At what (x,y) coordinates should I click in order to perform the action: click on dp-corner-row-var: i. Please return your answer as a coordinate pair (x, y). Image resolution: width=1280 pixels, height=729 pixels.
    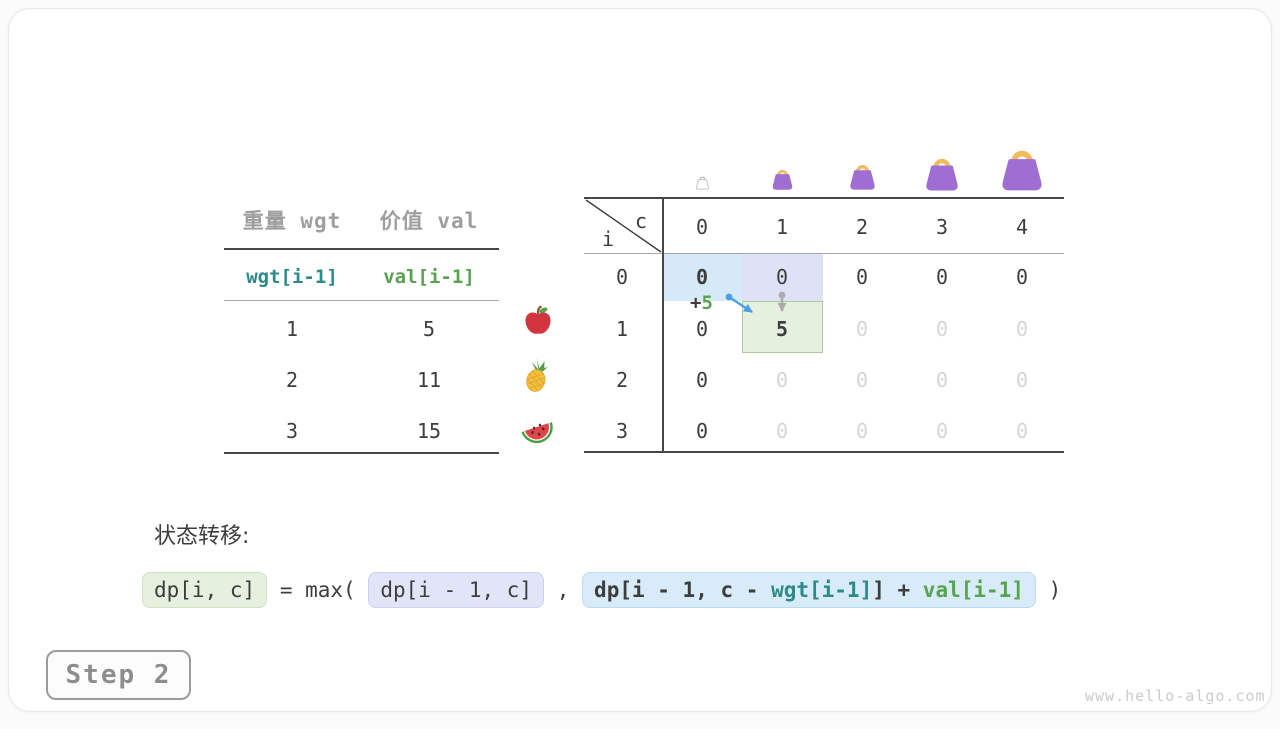
    Looking at the image, I should click on (608, 239).